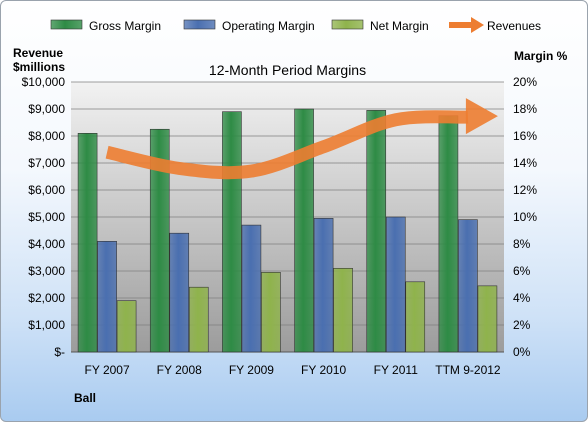 This screenshot has height=422, width=588. I want to click on right-tick-label: 0%, so click(522, 352).